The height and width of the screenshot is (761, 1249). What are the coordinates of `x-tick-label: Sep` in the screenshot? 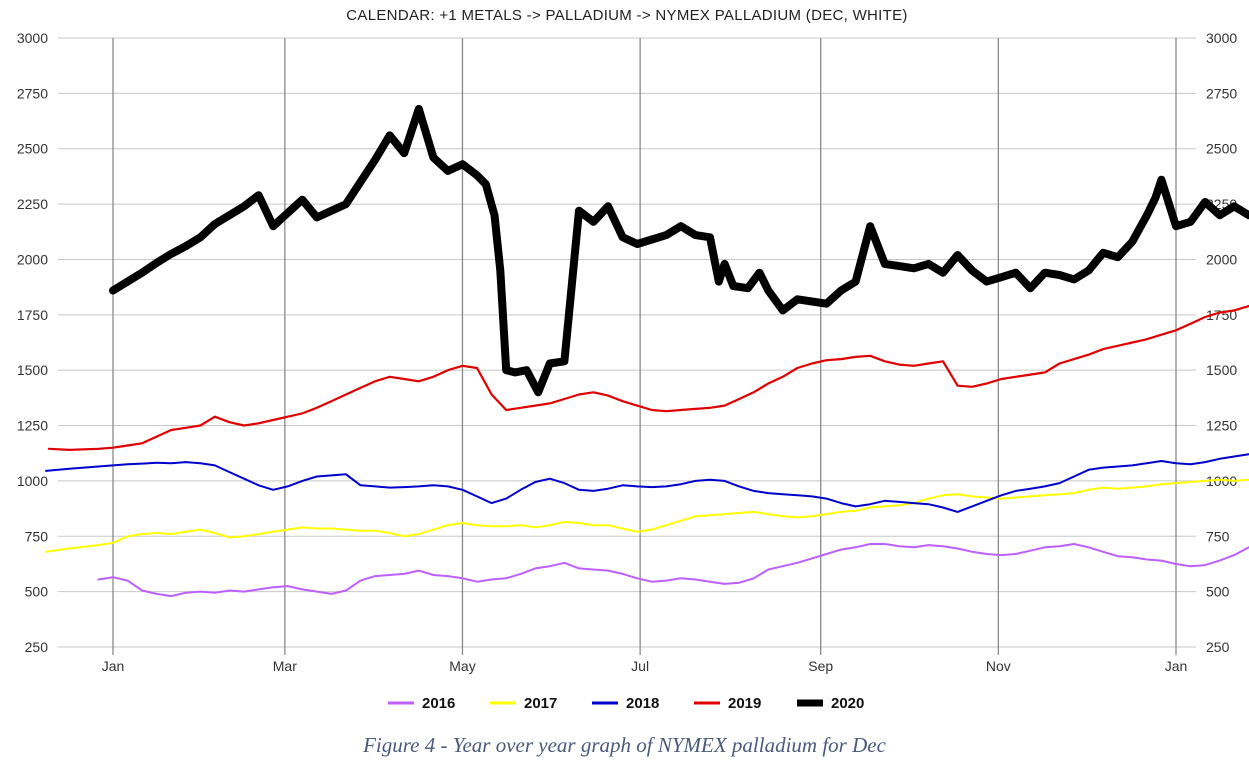 It's located at (820, 666).